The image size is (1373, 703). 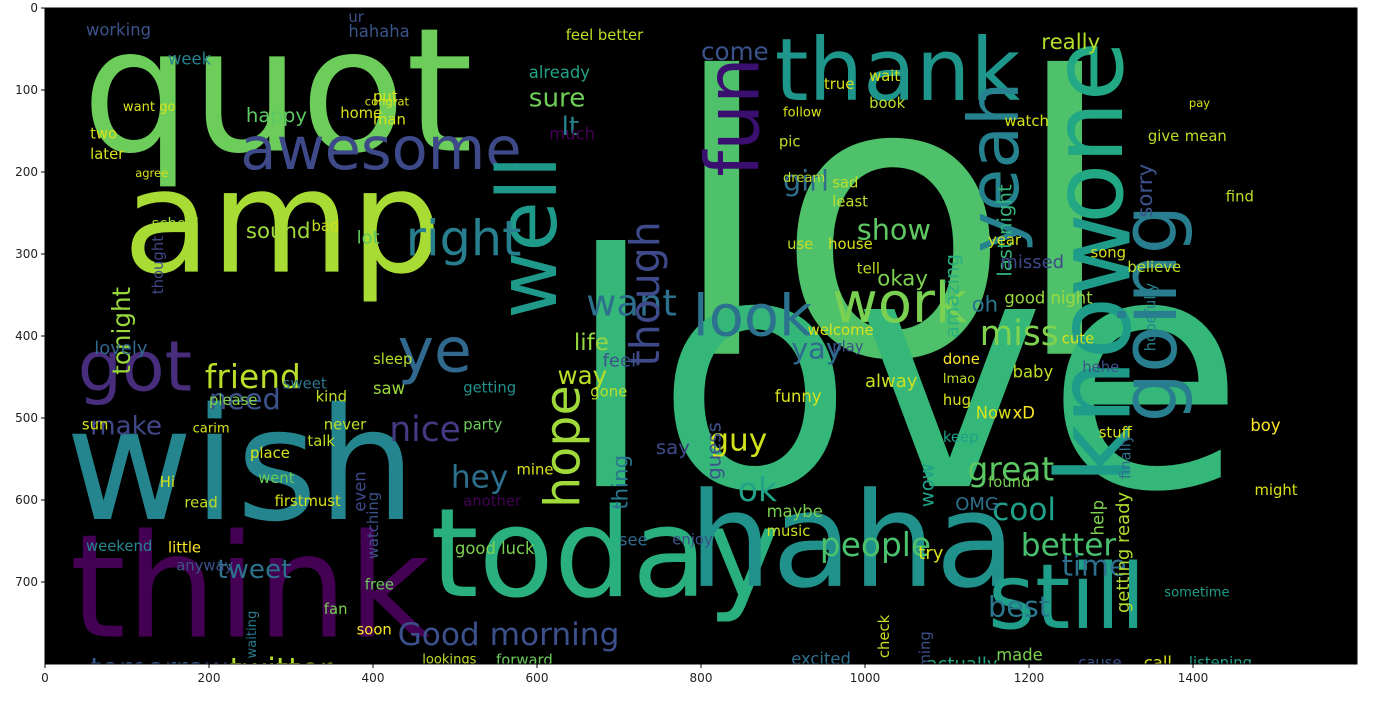 I want to click on y-tick-label: 600, so click(x=26, y=500).